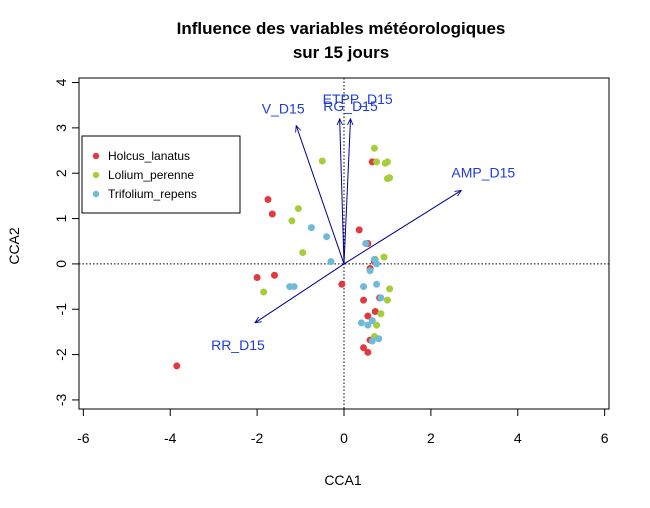 This screenshot has width=650, height=508. I want to click on legend-label-holcus-lanatus: Holcus_lanatus, so click(149, 156).